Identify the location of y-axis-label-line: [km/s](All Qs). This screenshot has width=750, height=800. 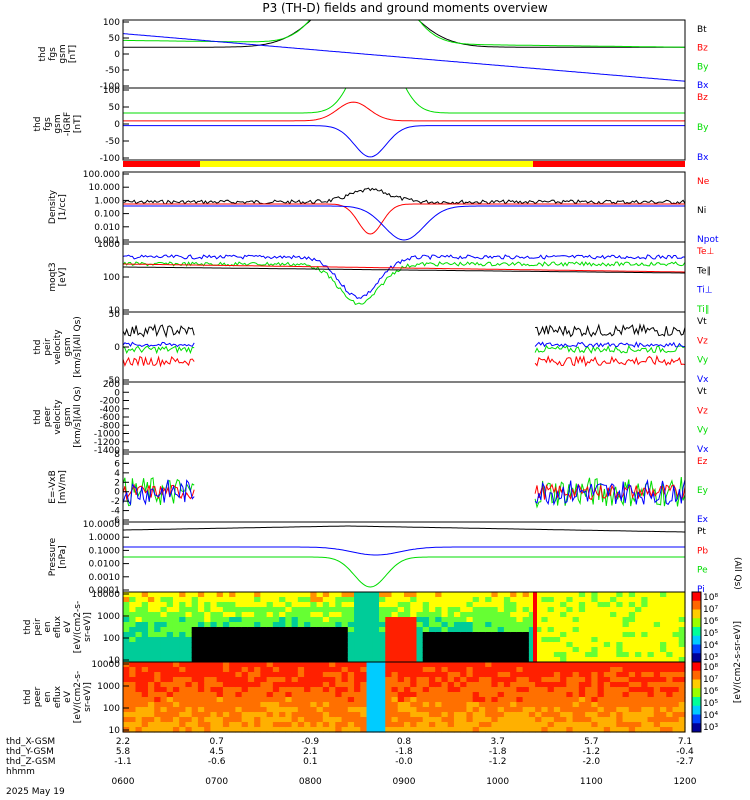
(78, 347).